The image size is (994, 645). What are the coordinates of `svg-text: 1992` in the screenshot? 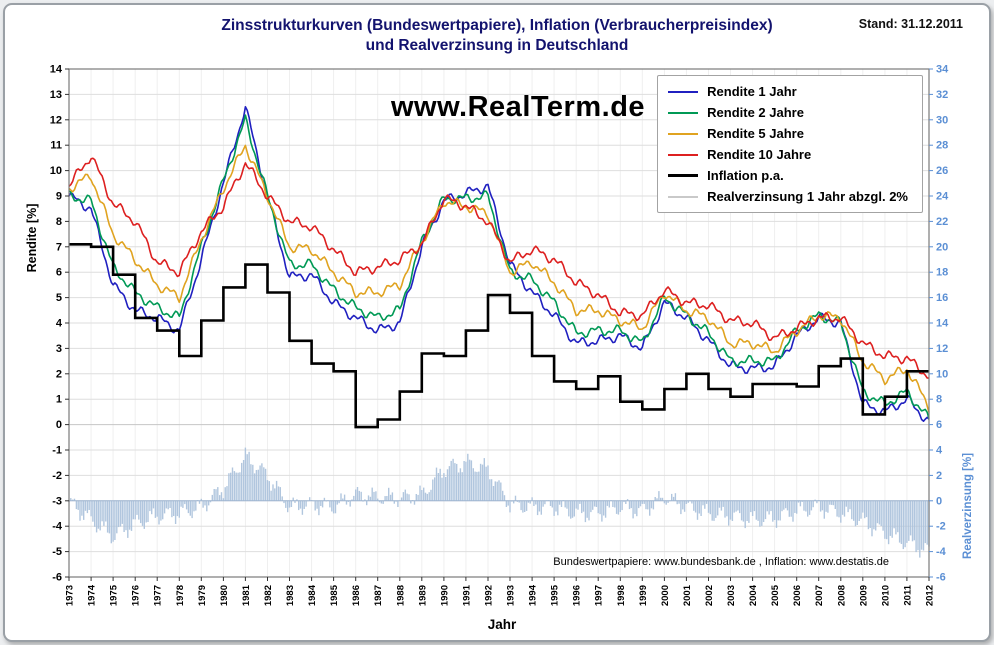 It's located at (489, 595).